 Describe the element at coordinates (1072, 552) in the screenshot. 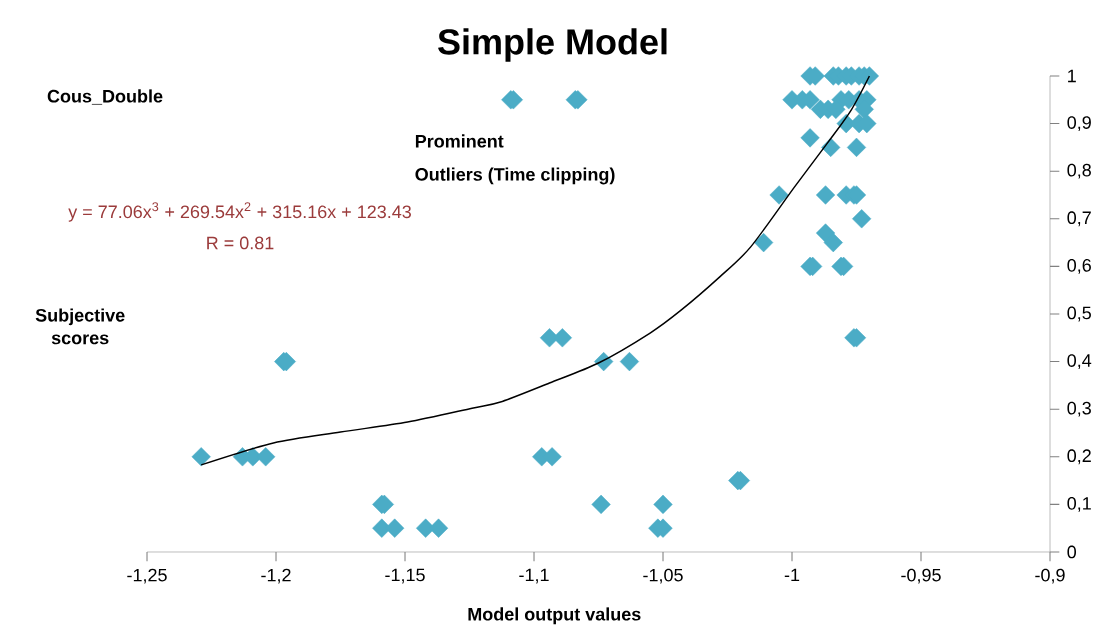

I see `y-tick-label: 0` at that location.